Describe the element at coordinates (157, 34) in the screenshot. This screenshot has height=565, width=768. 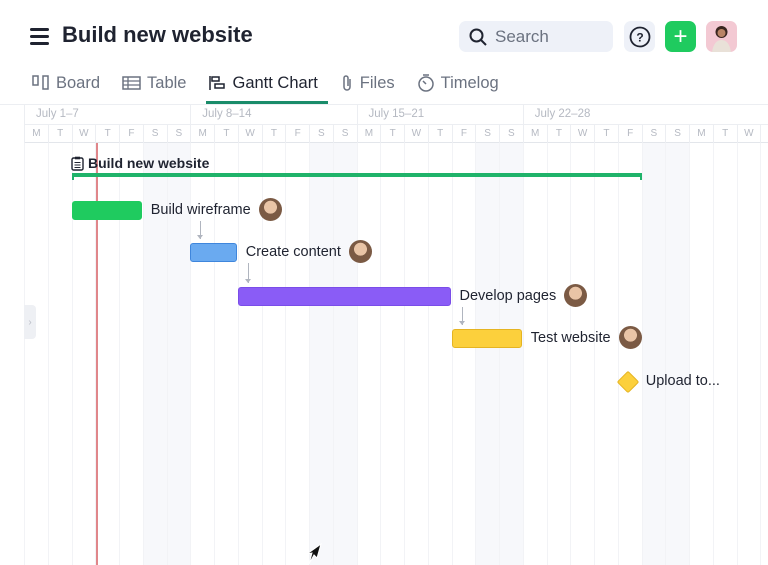
I see `page-title: Build new website` at that location.